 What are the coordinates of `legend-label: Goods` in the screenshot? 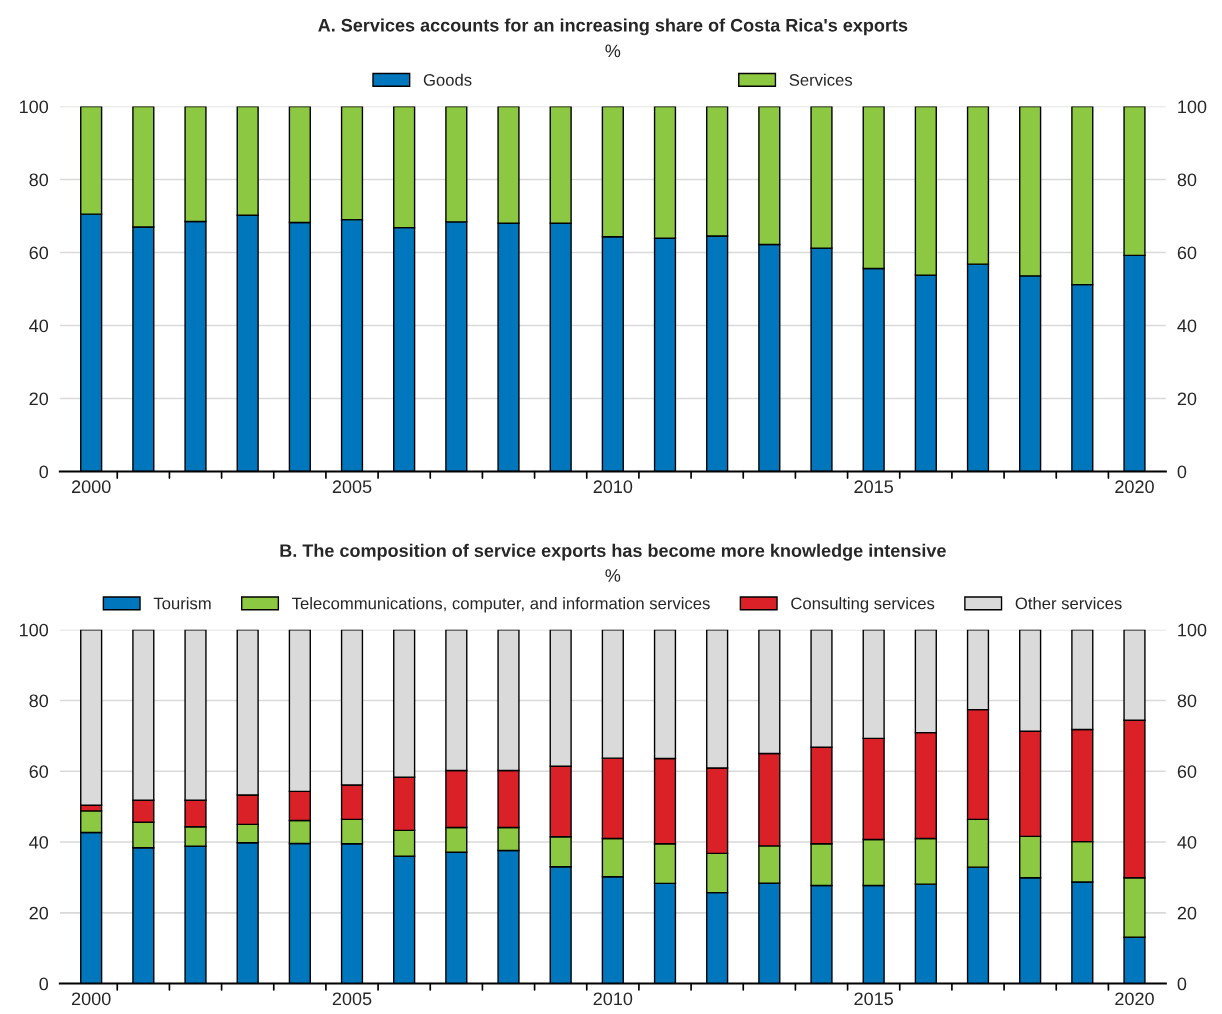 It's located at (447, 79).